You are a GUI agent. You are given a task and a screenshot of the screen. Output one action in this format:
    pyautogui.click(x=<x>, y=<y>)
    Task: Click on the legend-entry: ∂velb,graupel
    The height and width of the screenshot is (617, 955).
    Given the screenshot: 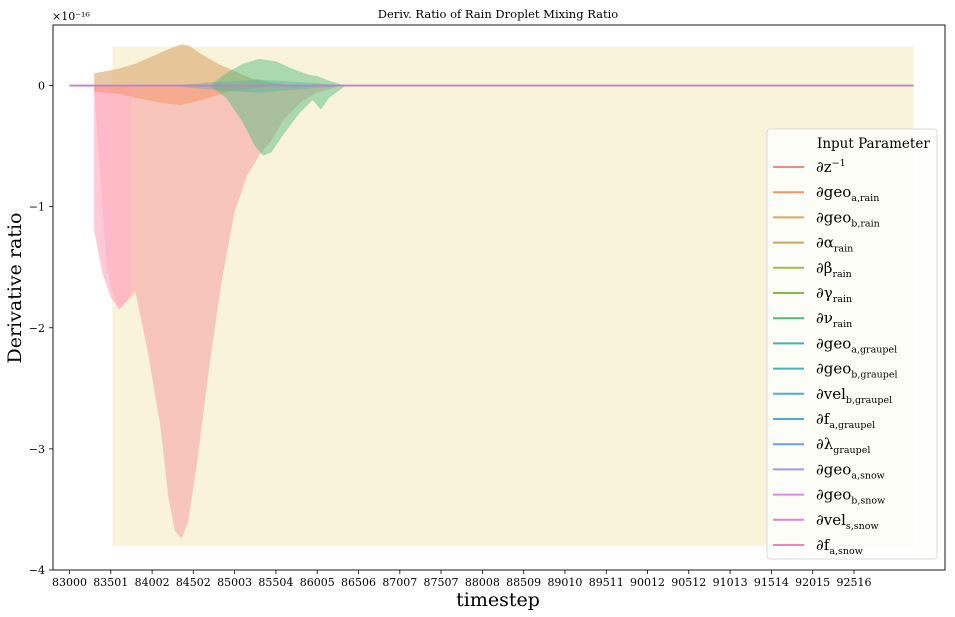 What is the action you would take?
    pyautogui.click(x=854, y=395)
    